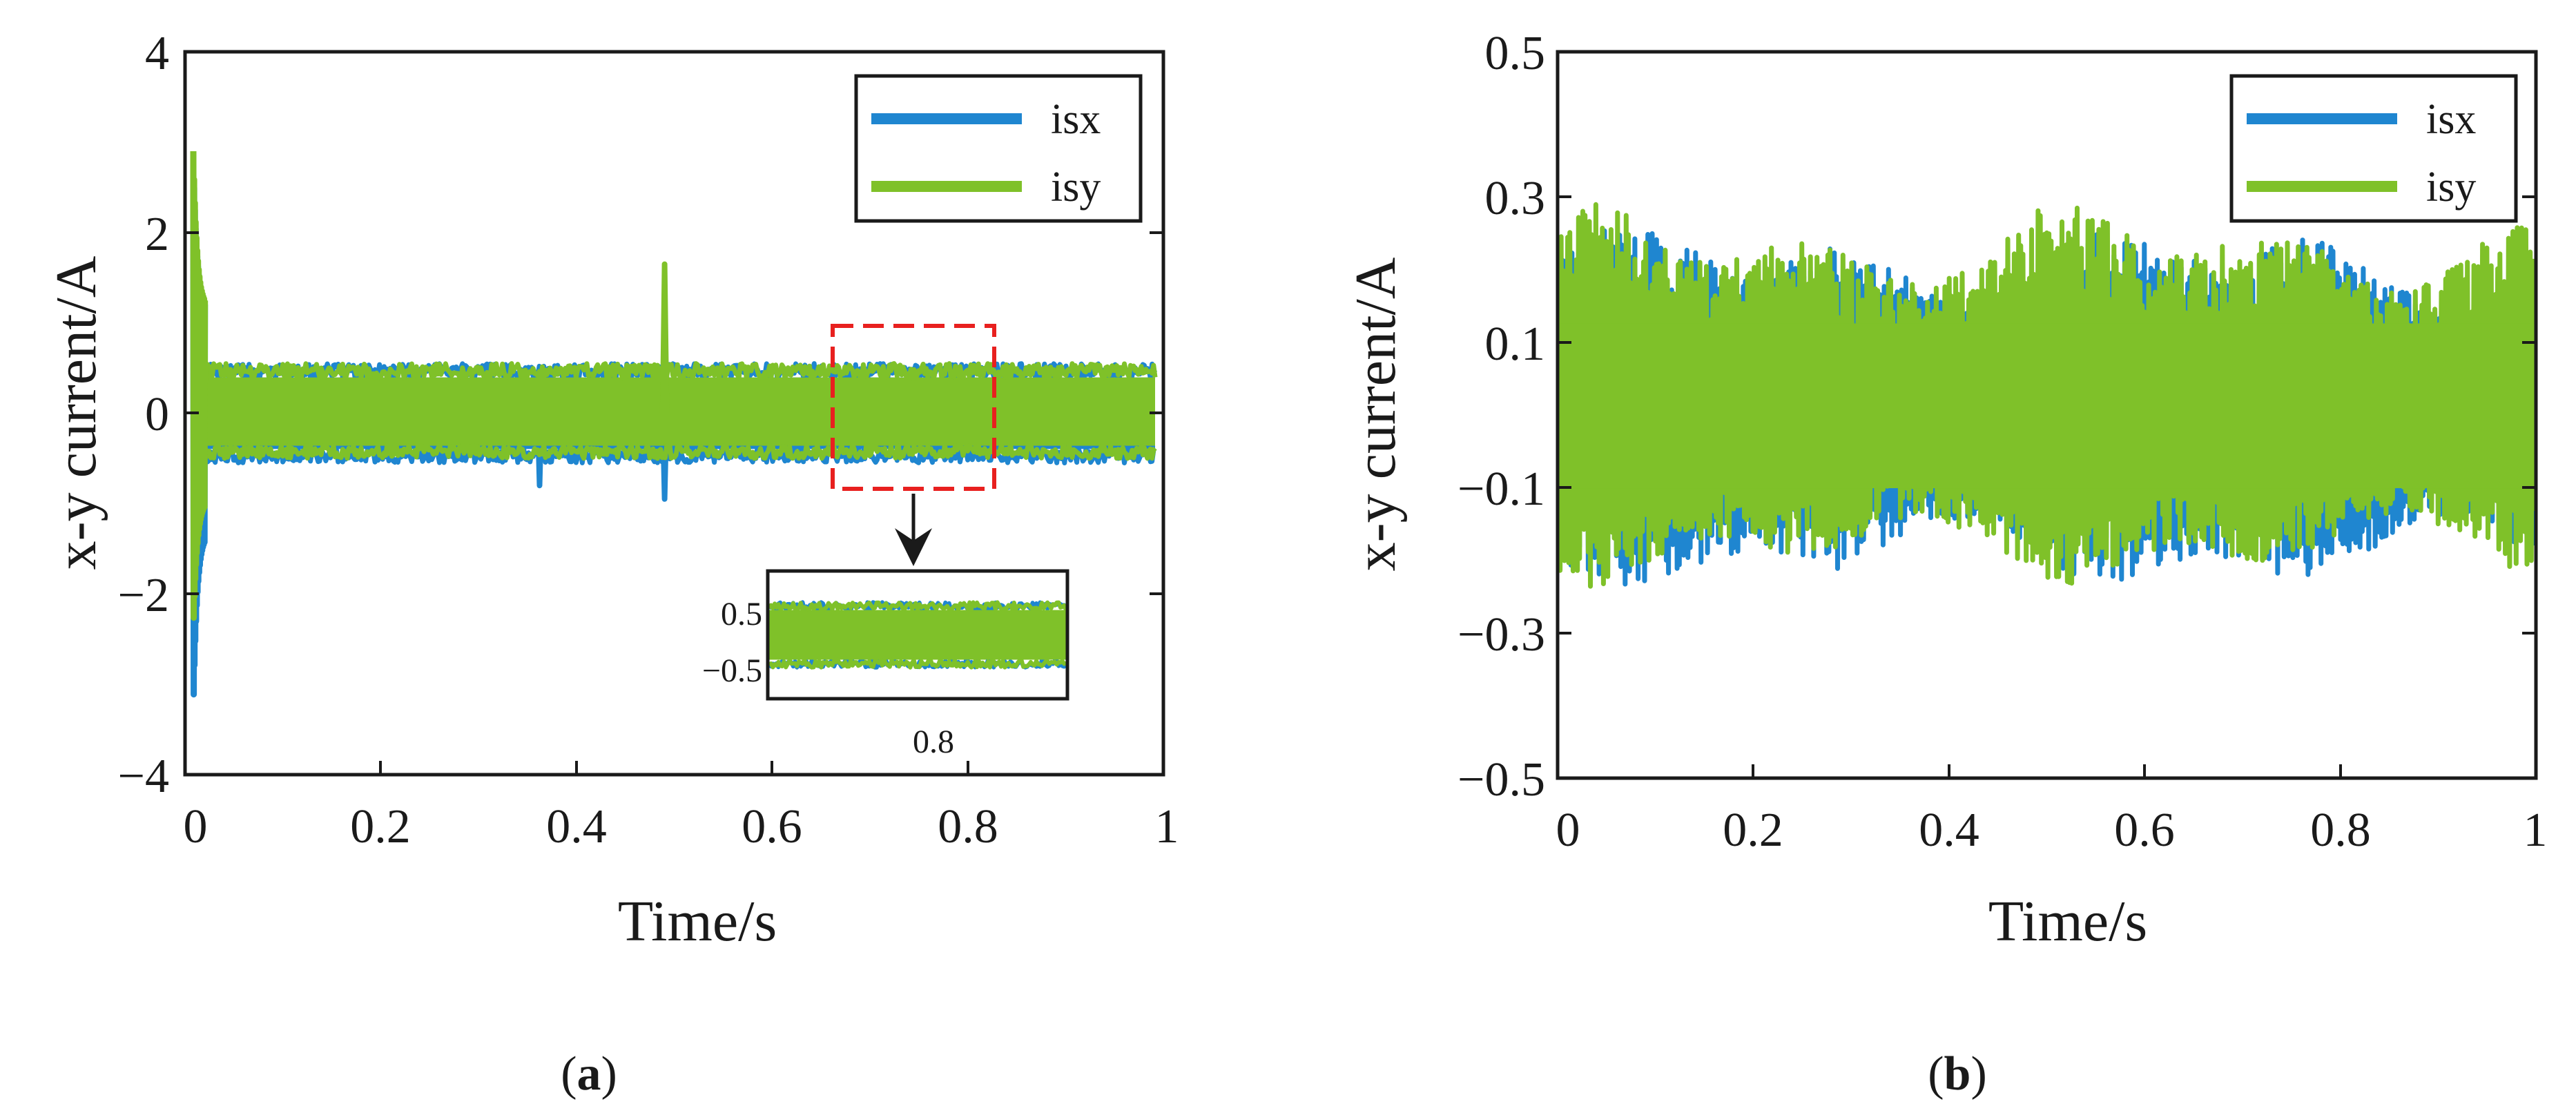 Image resolution: width=2576 pixels, height=1104 pixels. Describe the element at coordinates (2341, 831) in the screenshot. I see `panel-b-xtick-label: 0.8` at that location.